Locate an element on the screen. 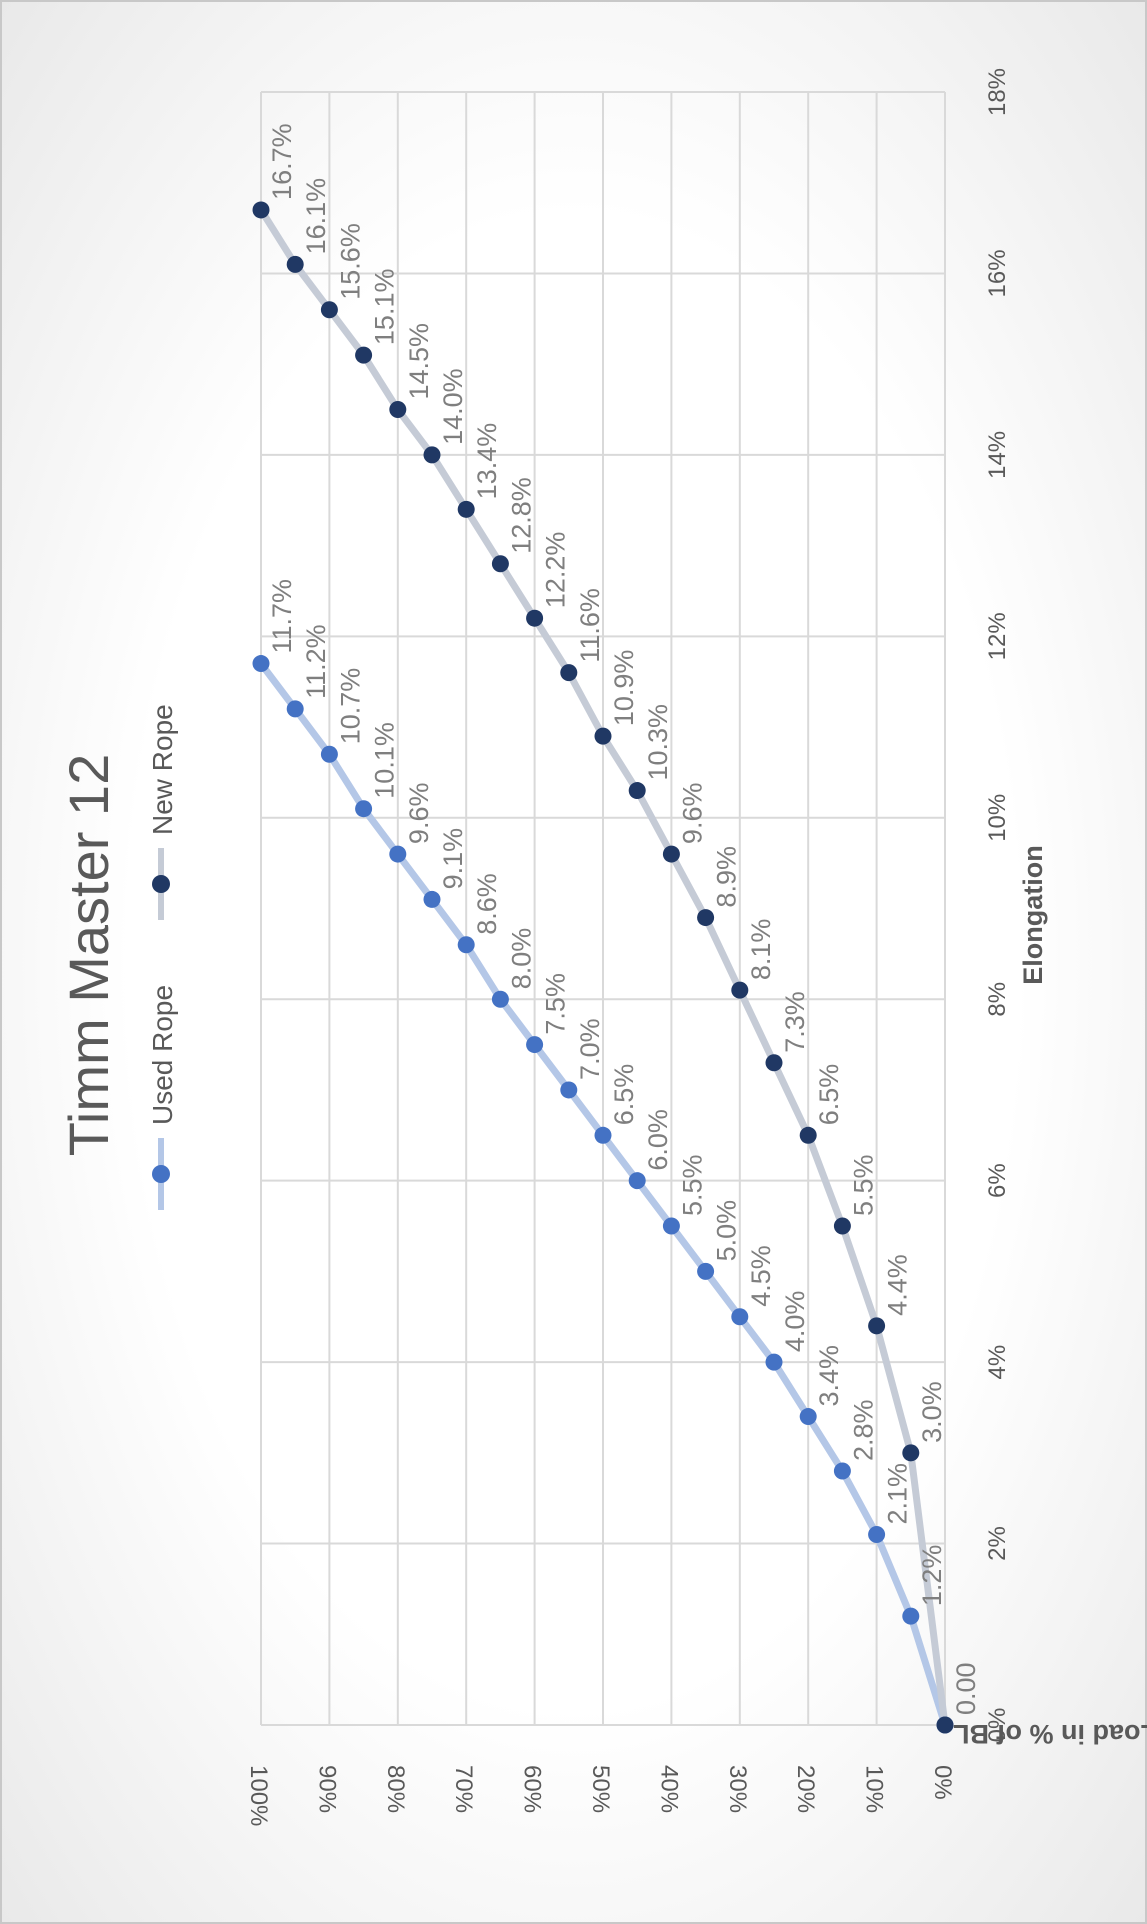 Image resolution: width=1147 pixels, height=1924 pixels. data-label-new-rope: 15.6% is located at coordinates (350, 261).